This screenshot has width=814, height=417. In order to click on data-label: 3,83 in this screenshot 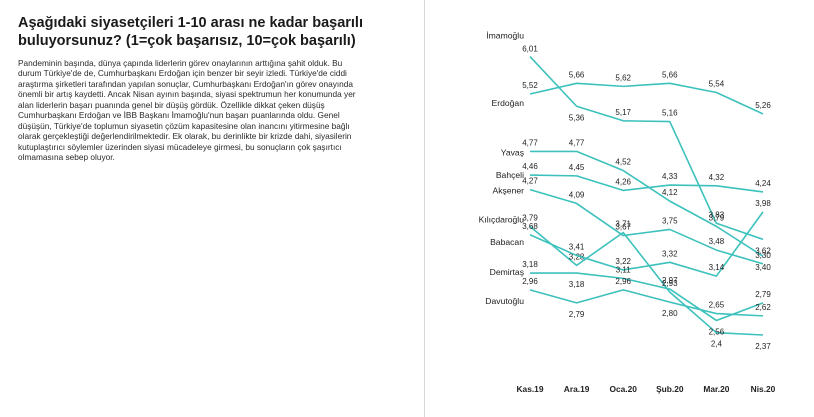, I will do `click(717, 214)`.